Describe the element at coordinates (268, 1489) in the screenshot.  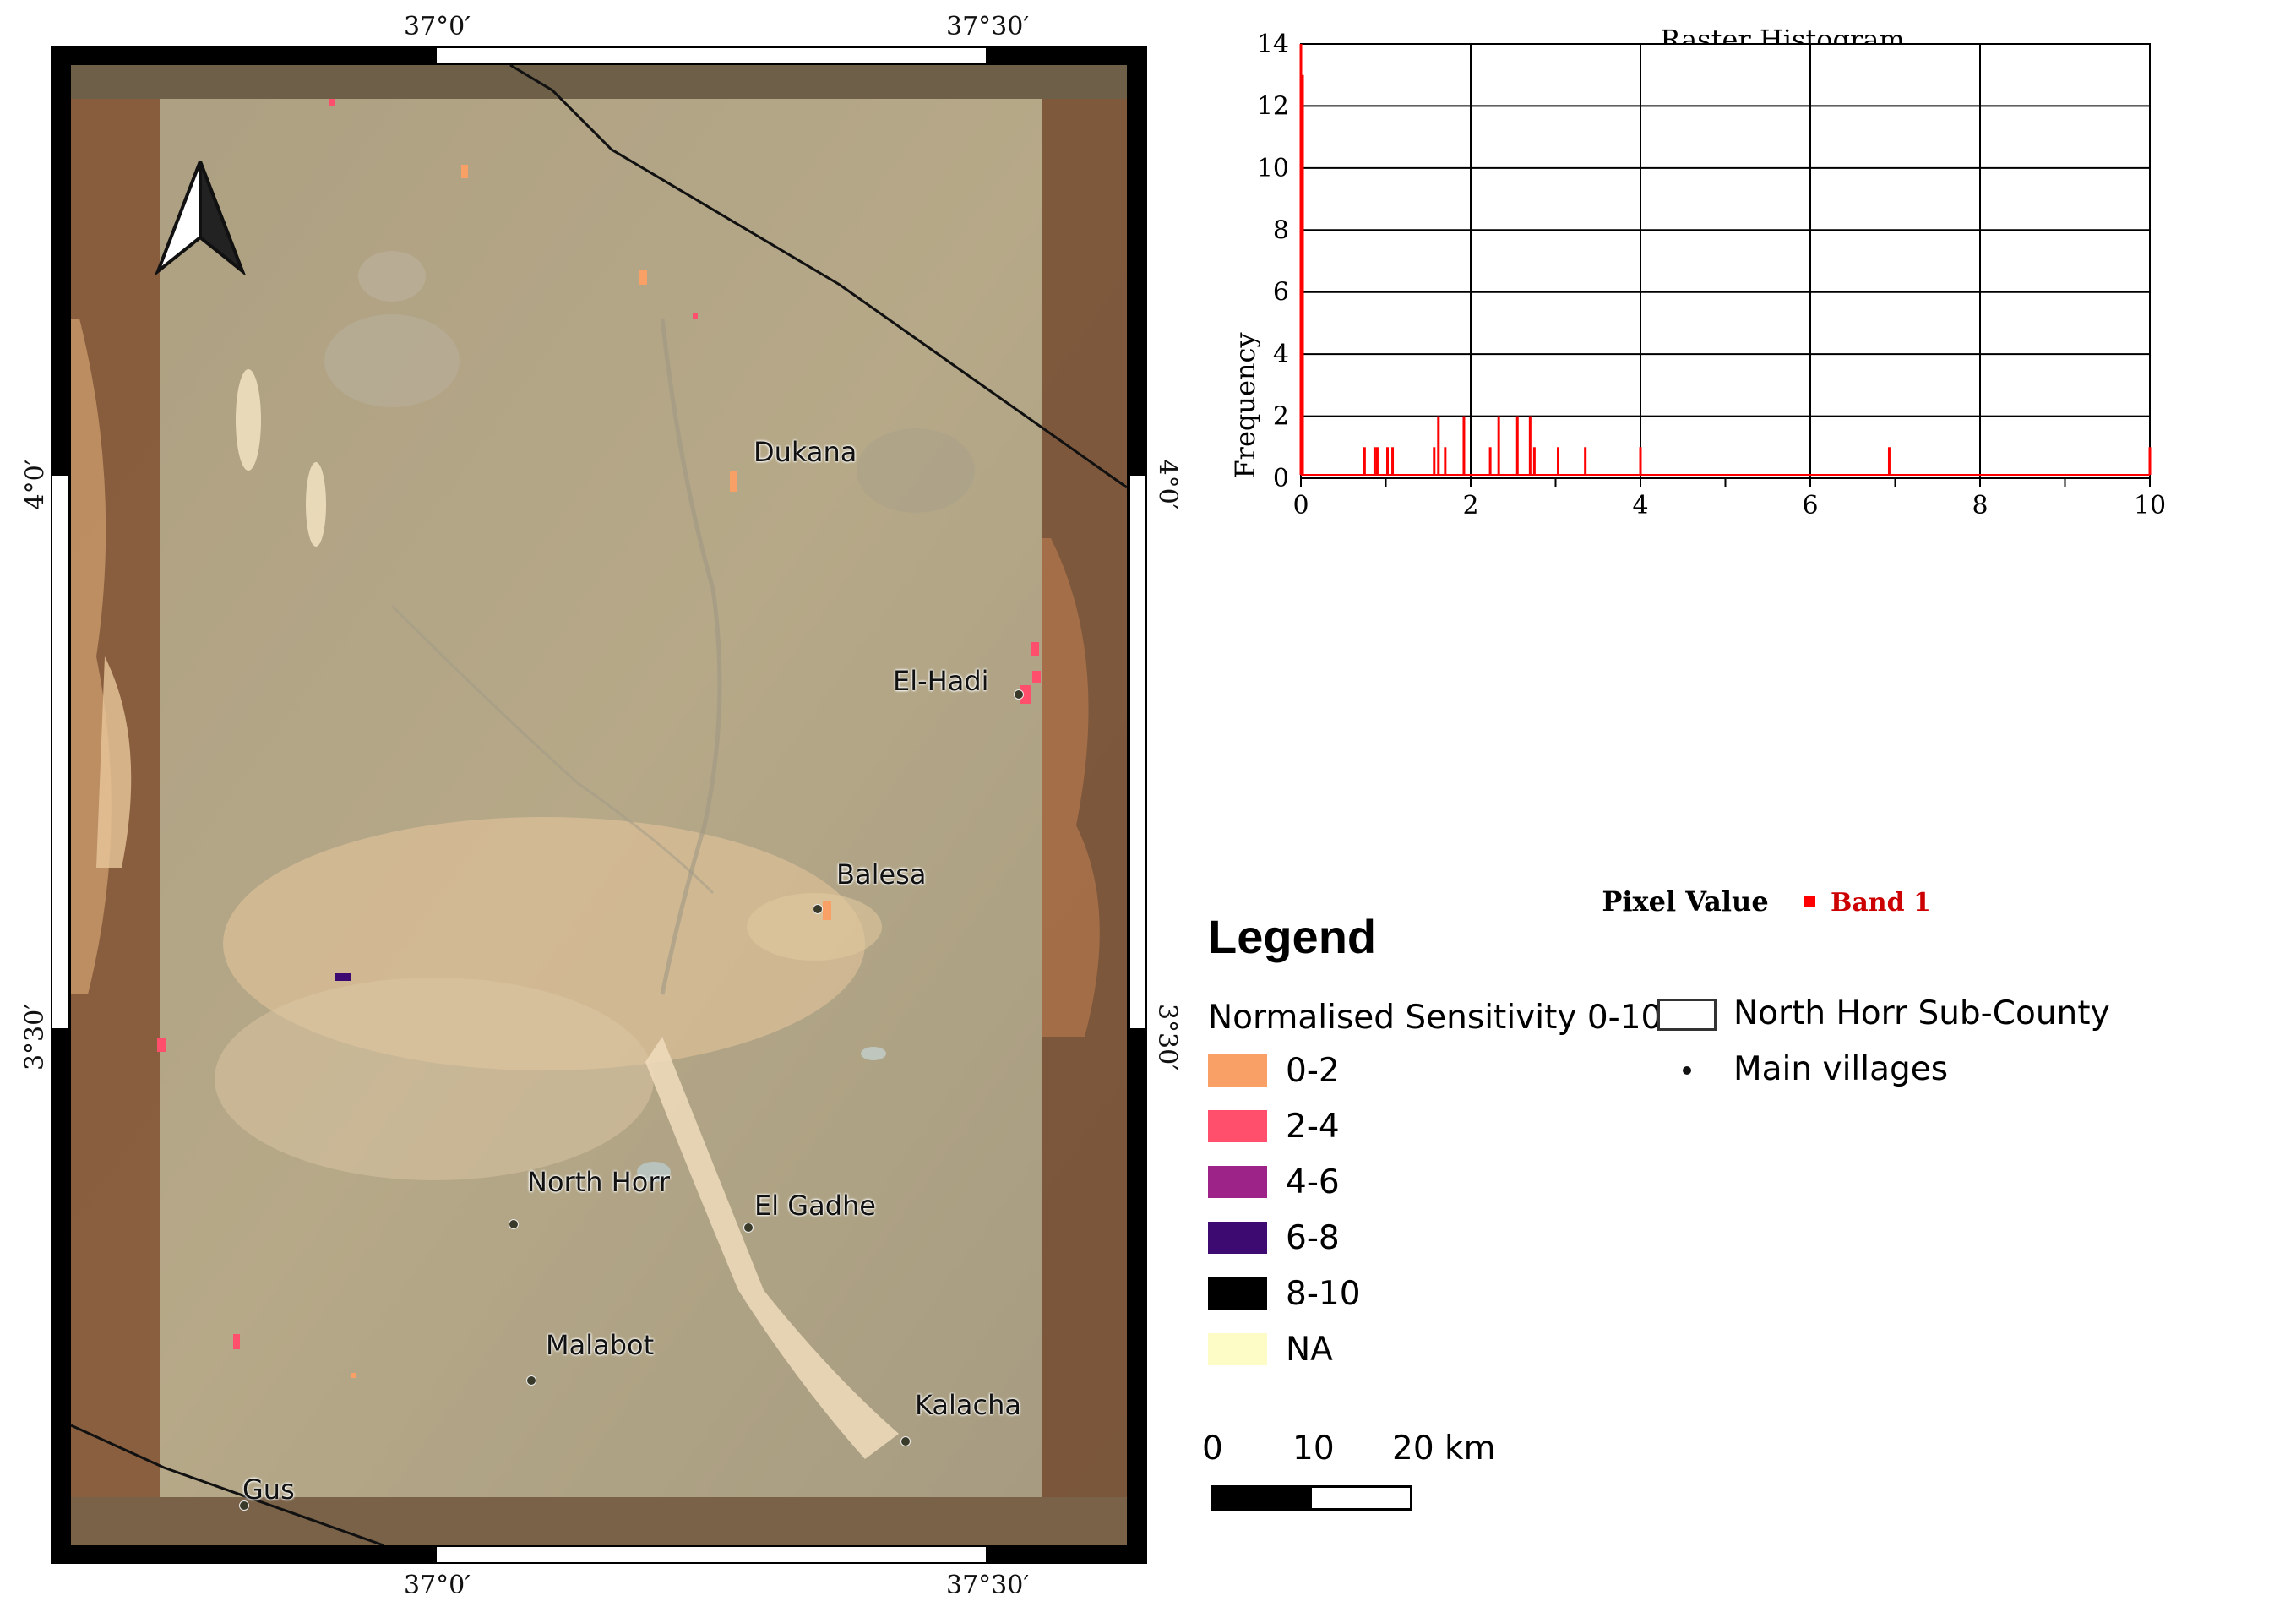
I see `village-label-gus: Gus` at that location.